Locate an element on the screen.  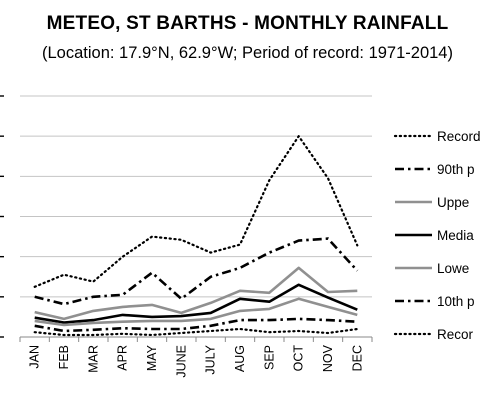
legend-entry: Uppe is located at coordinates (453, 202).